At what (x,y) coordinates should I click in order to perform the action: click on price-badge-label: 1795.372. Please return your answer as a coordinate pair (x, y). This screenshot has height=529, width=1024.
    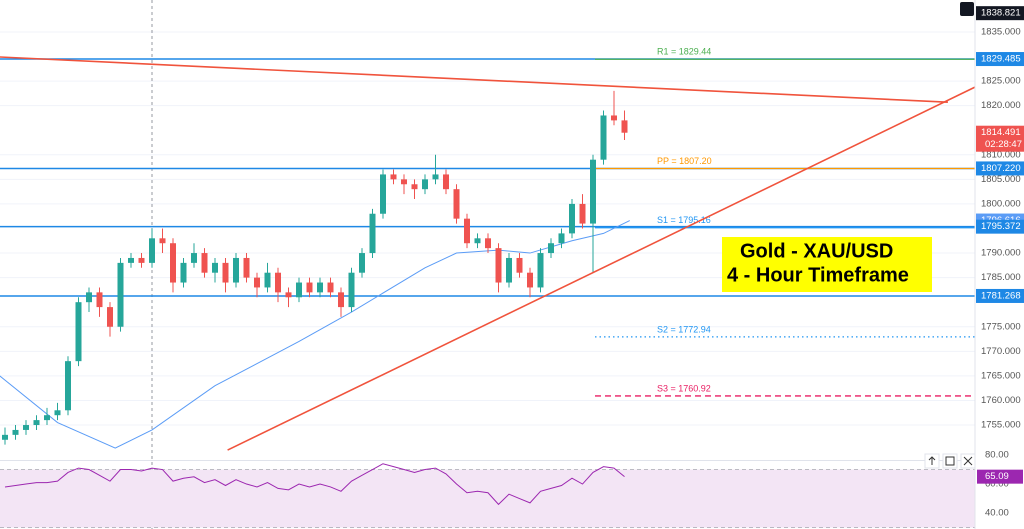
    Looking at the image, I should click on (1001, 226).